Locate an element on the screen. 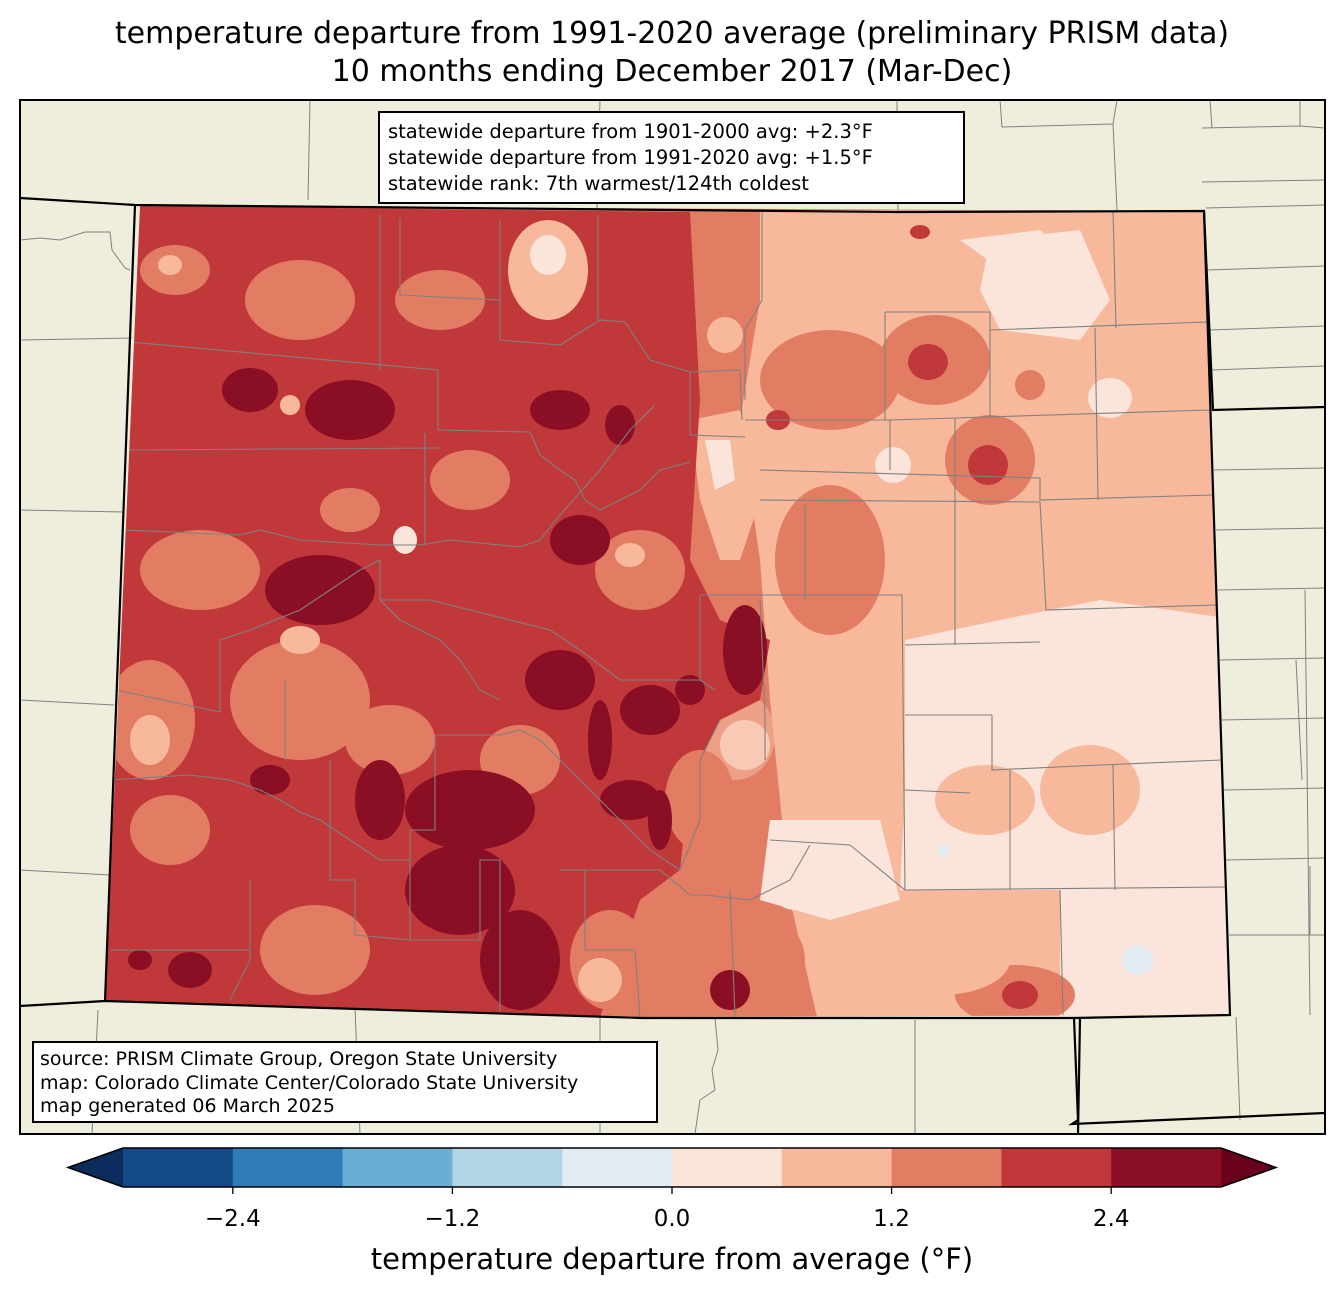 The image size is (1344, 1299). colorbar-outline is located at coordinates (672, 1167).